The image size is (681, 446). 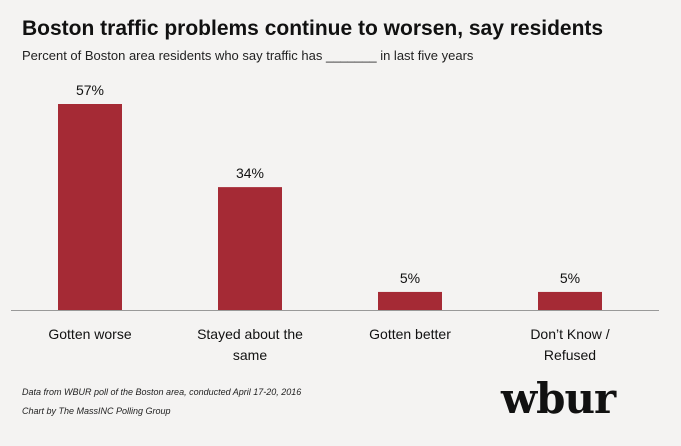 I want to click on category-label-line: Gotten better, so click(x=410, y=334).